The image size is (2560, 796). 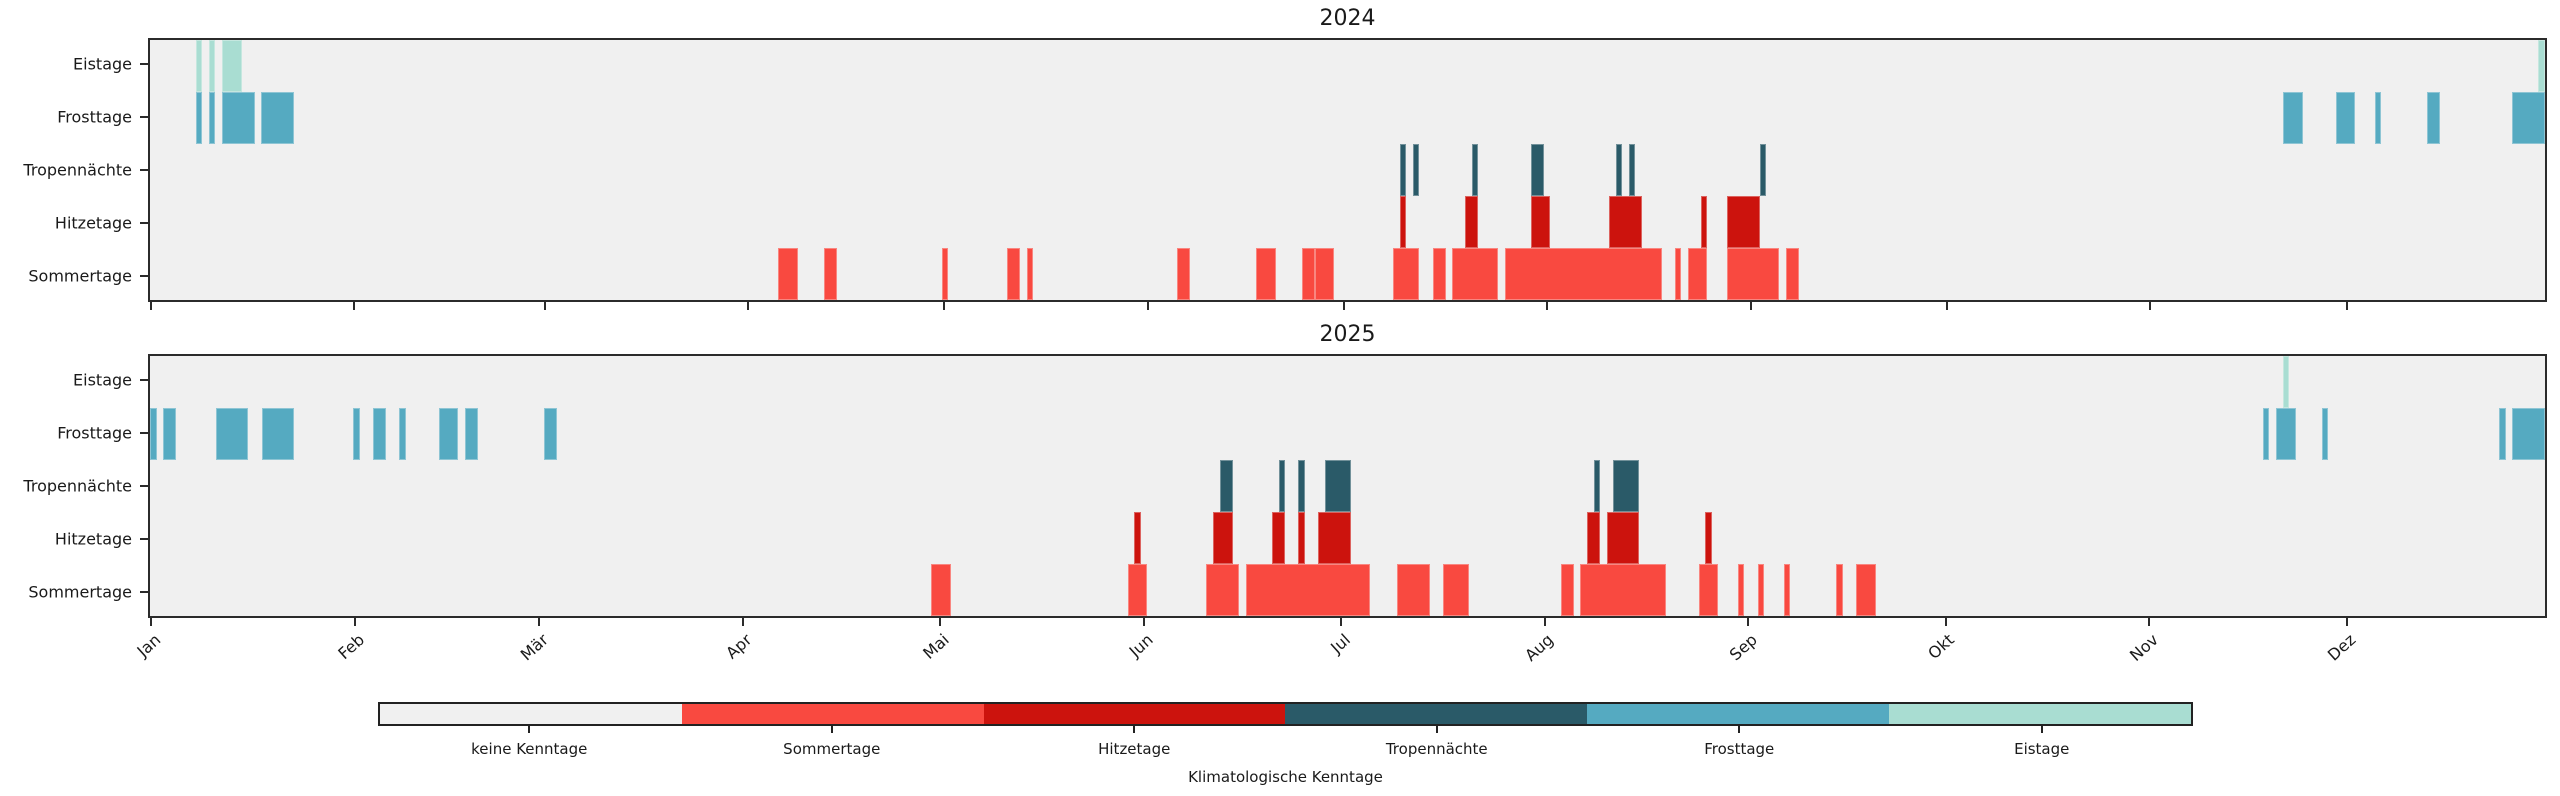 What do you see at coordinates (94, 433) in the screenshot?
I see `y-axis-label-frosttage: Frosttage` at bounding box center [94, 433].